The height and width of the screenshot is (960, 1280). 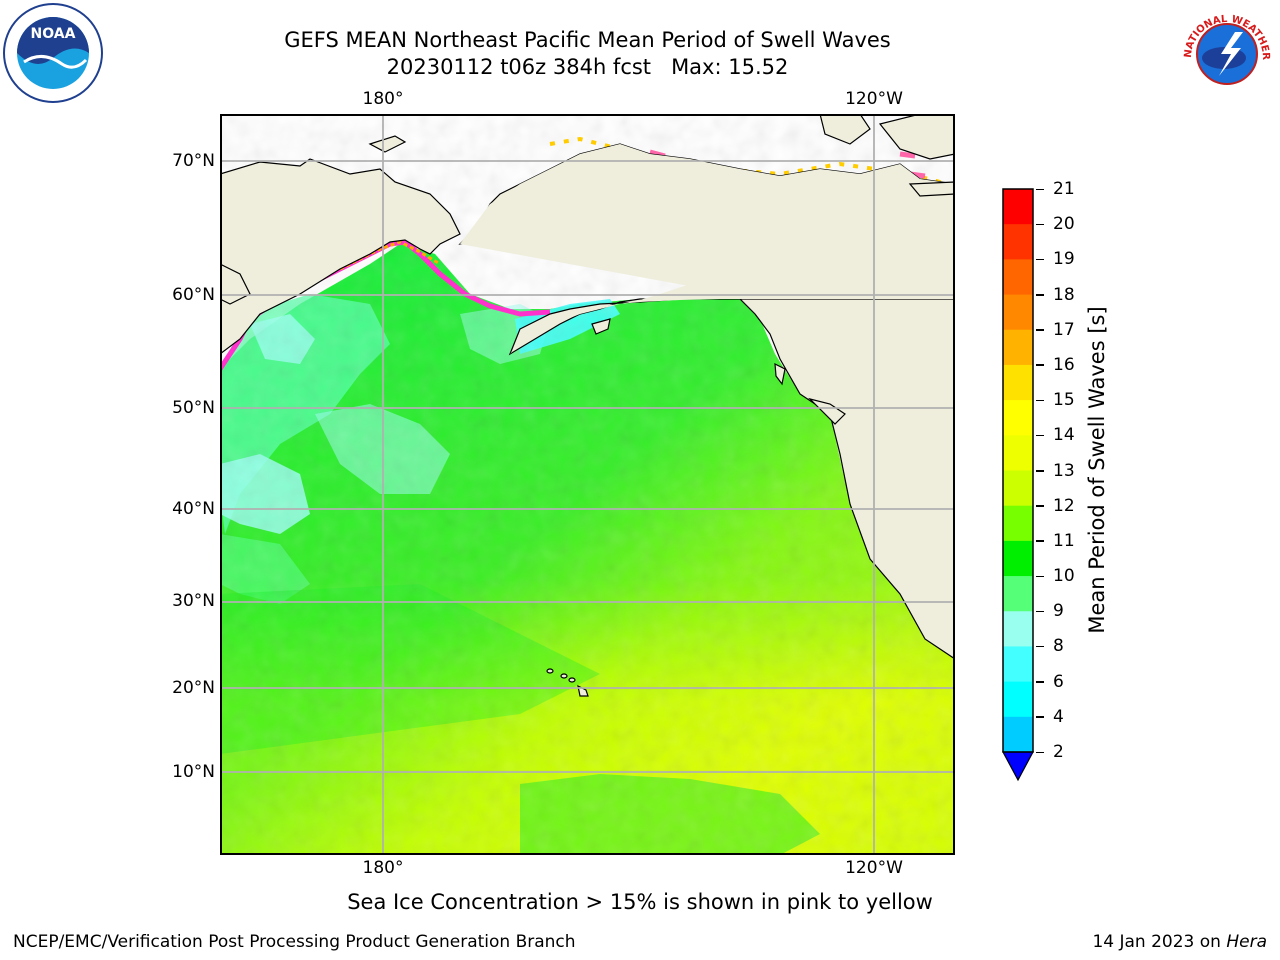 I want to click on footer-date: 14 Jan 2023 on Hera, so click(x=1179, y=942).